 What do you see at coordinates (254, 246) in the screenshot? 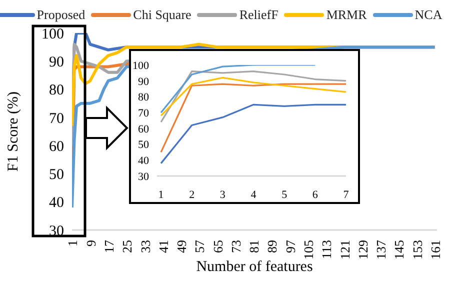
I see `x-tick-label: 81` at bounding box center [254, 246].